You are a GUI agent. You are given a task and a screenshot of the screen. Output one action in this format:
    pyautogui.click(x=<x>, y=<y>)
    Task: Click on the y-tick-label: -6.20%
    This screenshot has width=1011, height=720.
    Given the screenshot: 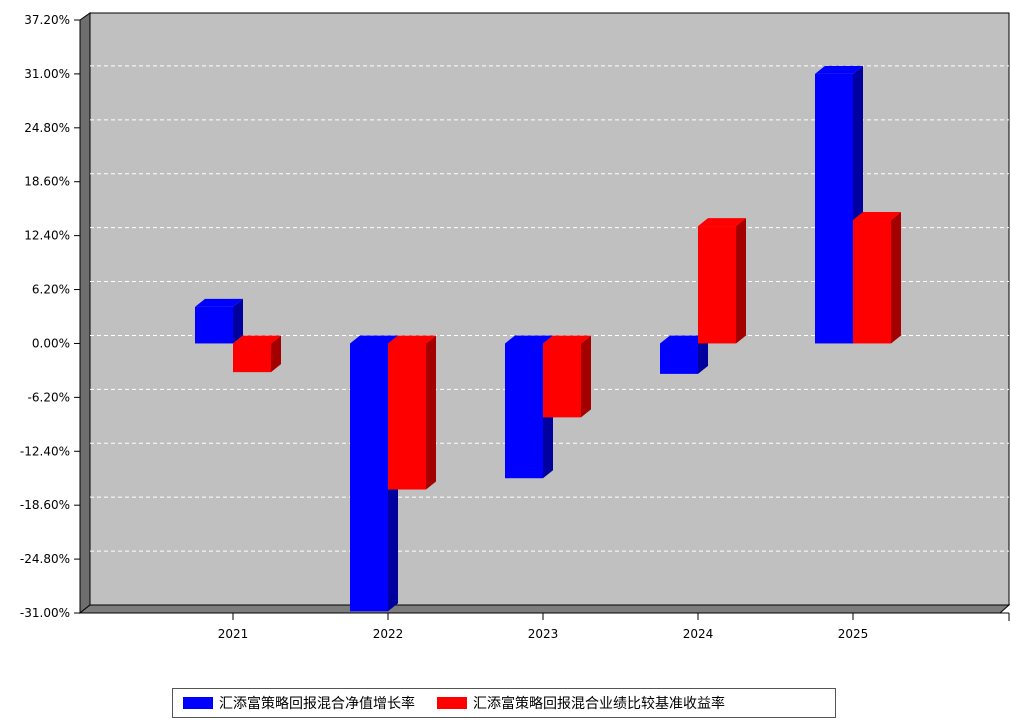 What is the action you would take?
    pyautogui.click(x=49, y=397)
    